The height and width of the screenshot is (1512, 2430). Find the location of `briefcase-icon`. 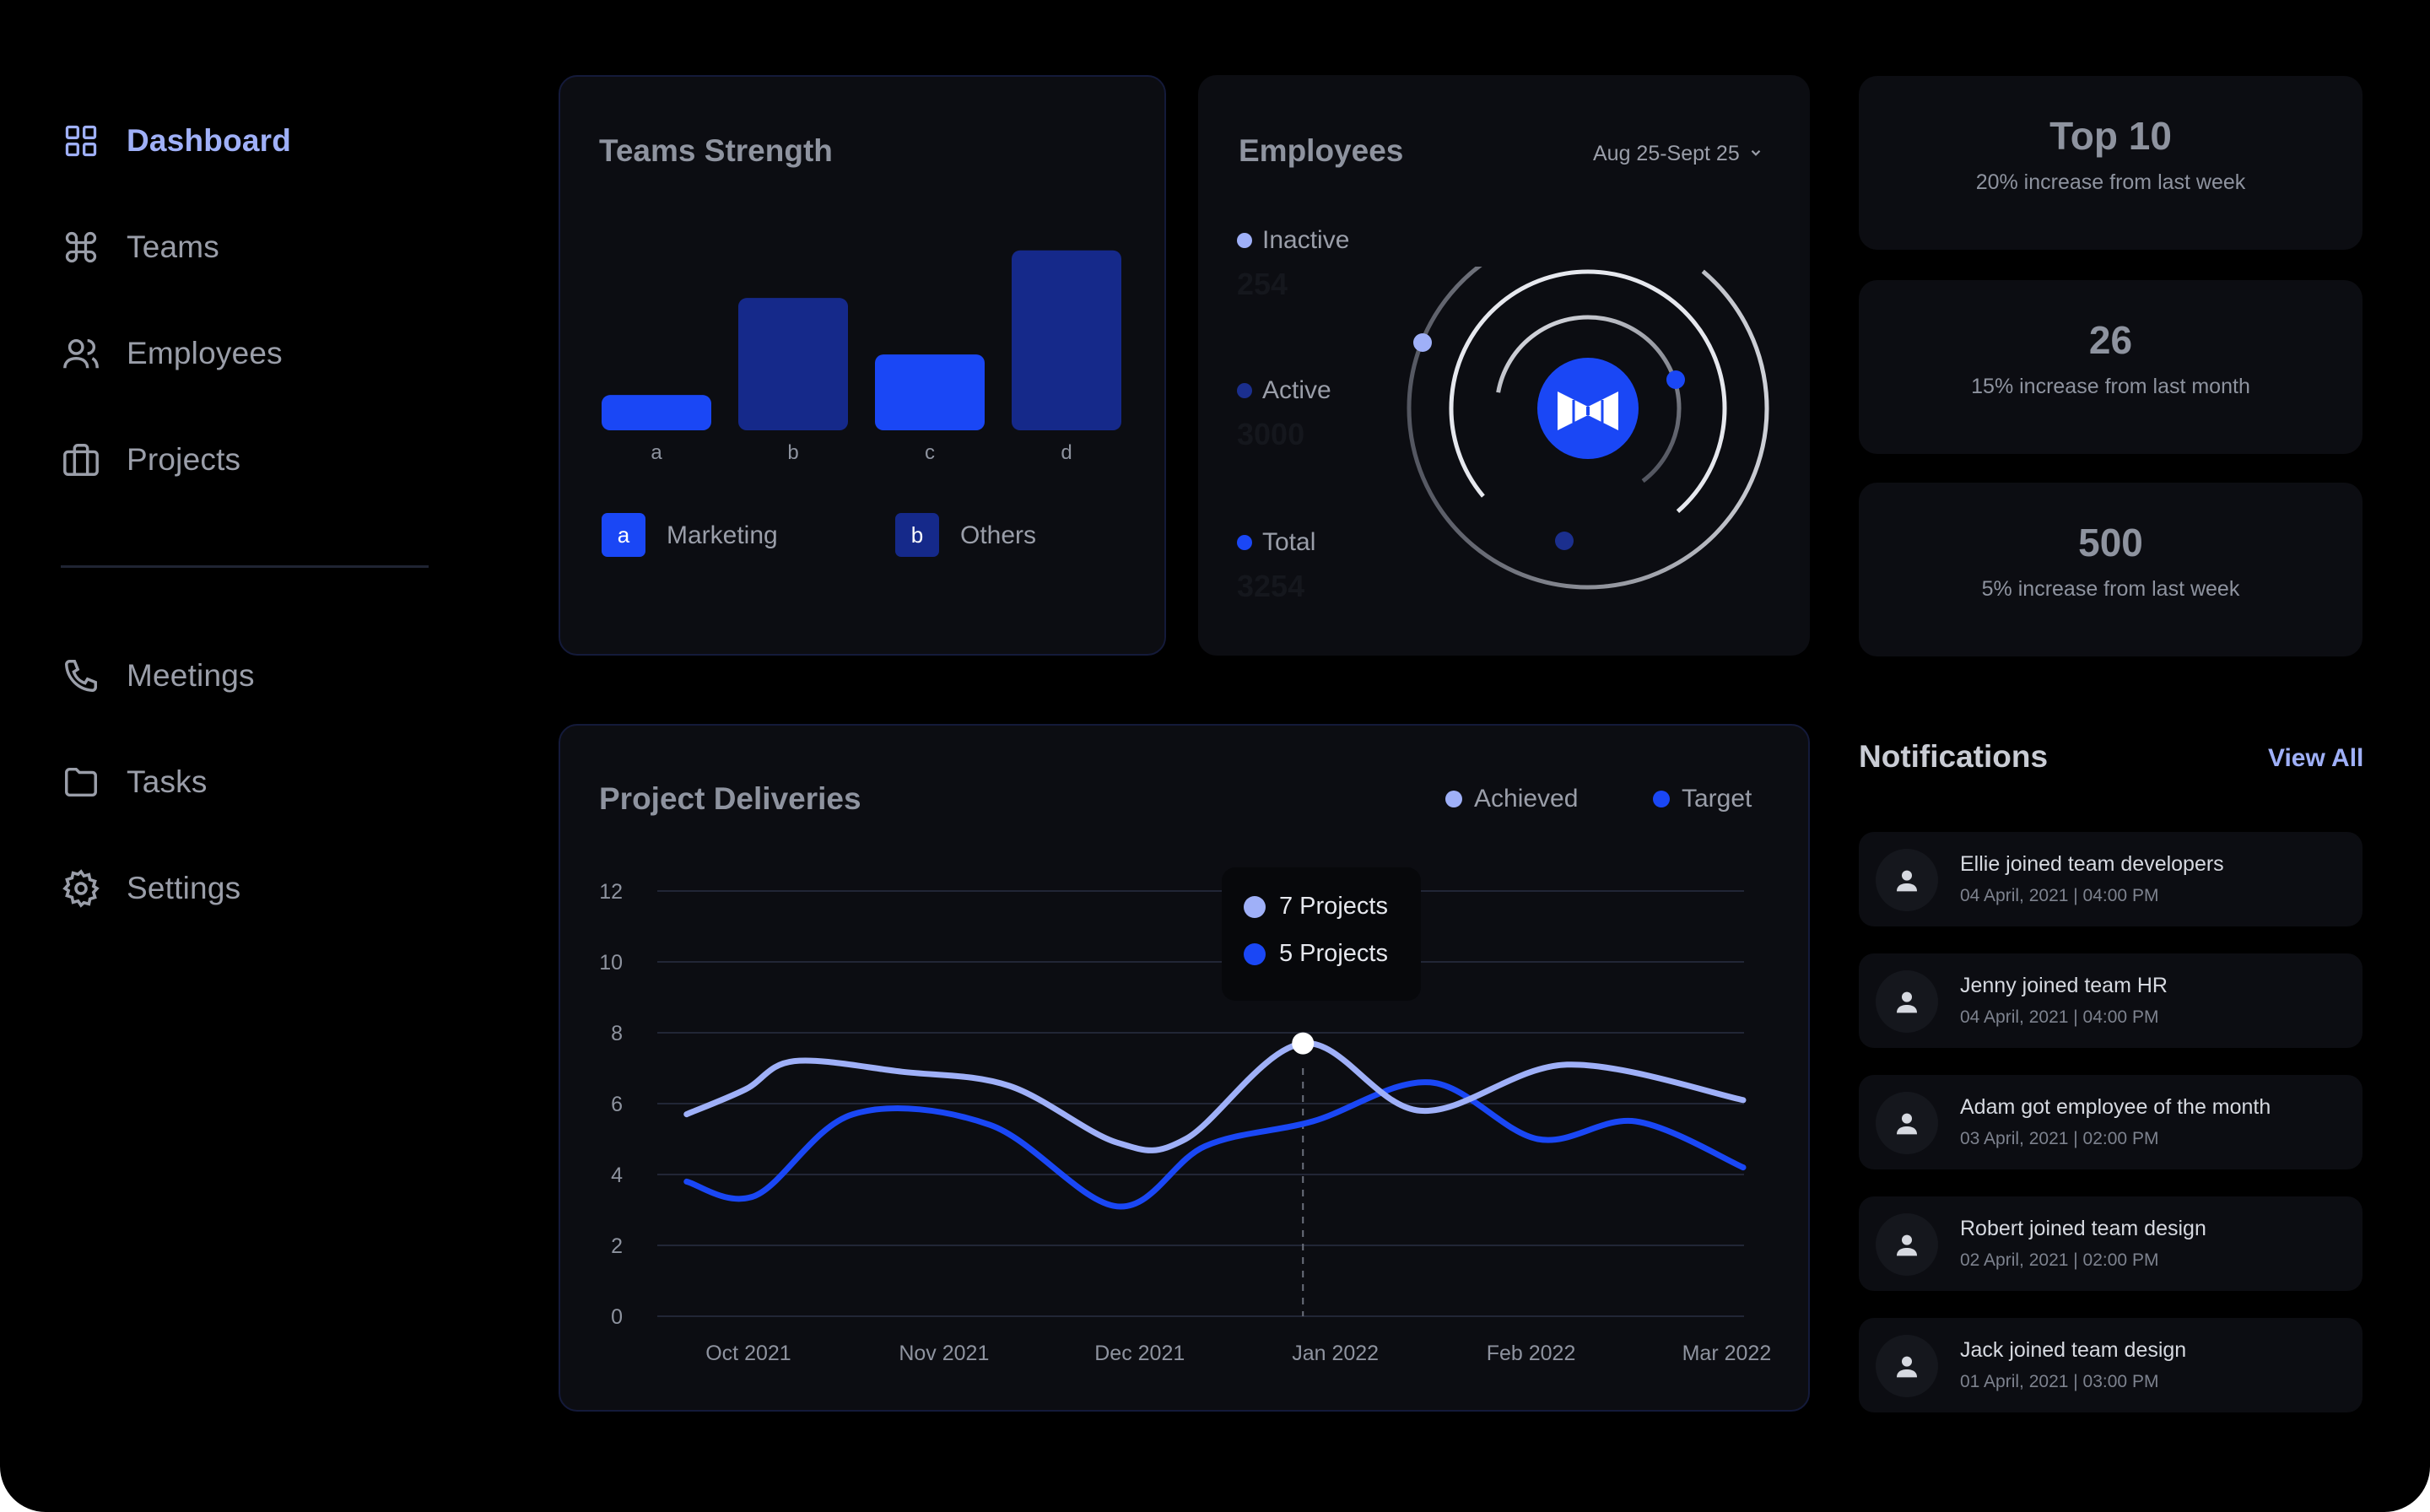

briefcase-icon is located at coordinates (81, 460).